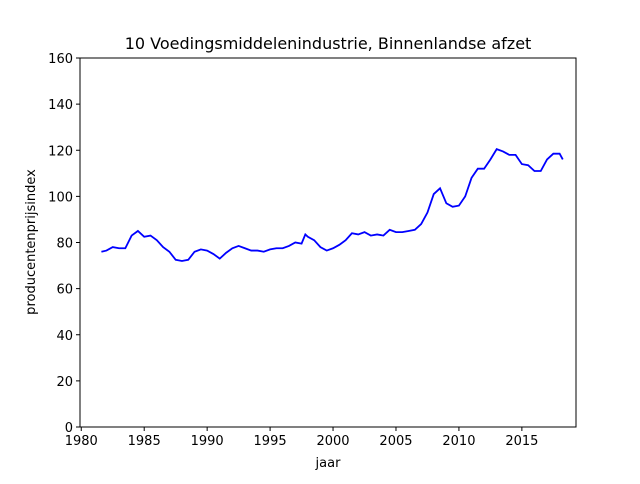 This screenshot has height=484, width=640. What do you see at coordinates (332, 441) in the screenshot?
I see `x-tick-label: 2000` at bounding box center [332, 441].